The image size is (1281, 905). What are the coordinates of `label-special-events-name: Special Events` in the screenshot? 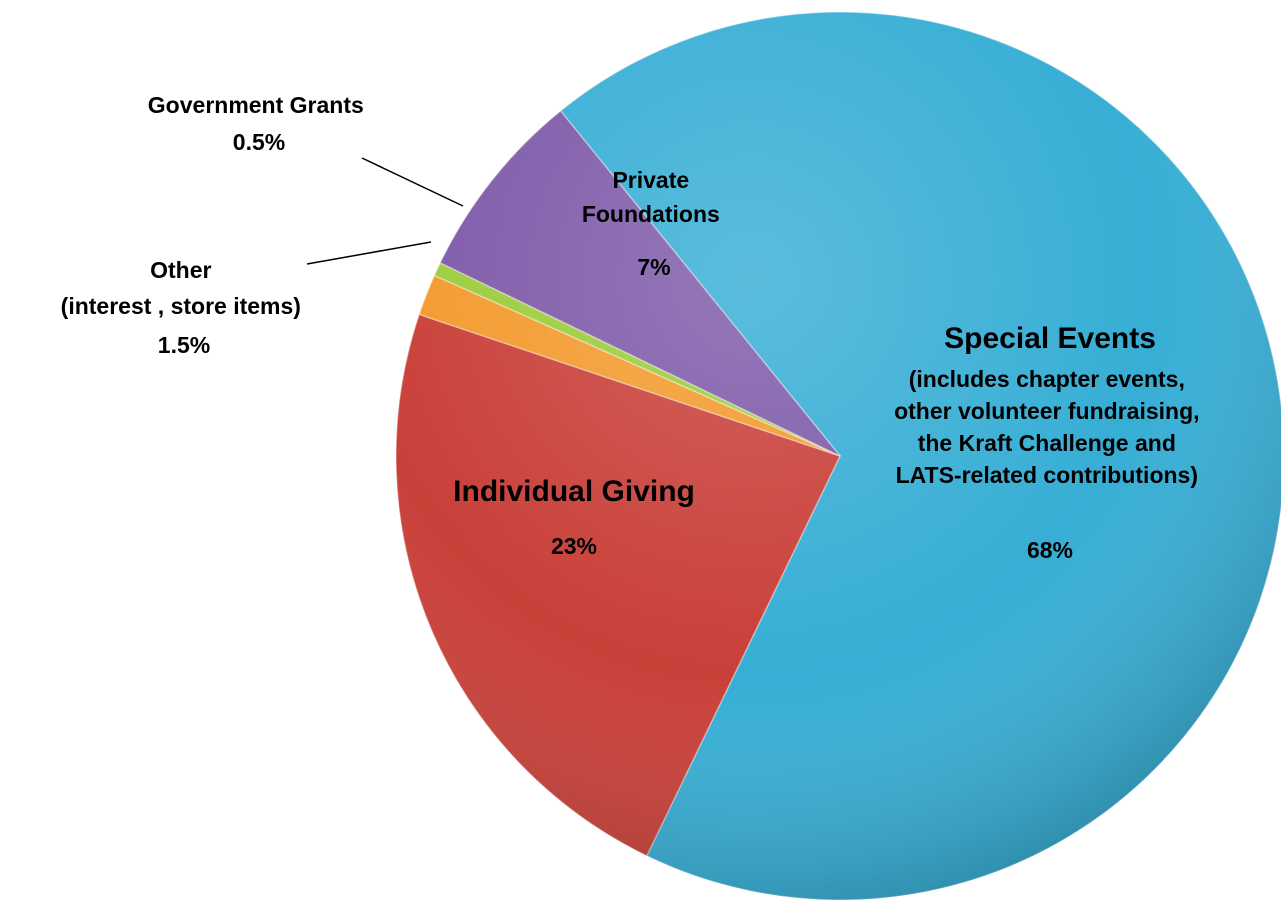 It's located at (1050, 338).